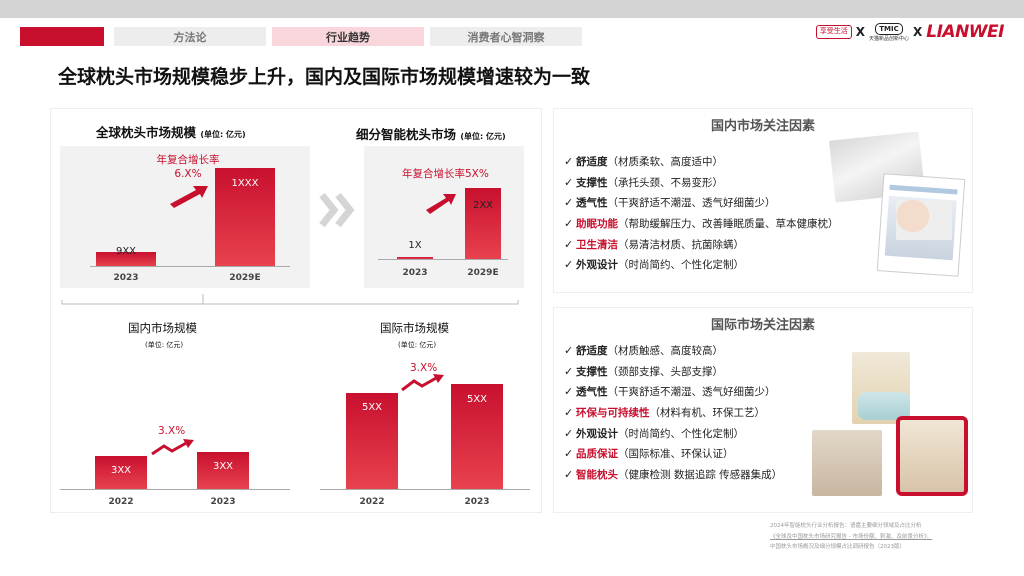 This screenshot has width=1024, height=576. I want to click on partner-logos: 享受生活 X TMIC 天猫新品创新中心 X LIANWEI, so click(909, 32).